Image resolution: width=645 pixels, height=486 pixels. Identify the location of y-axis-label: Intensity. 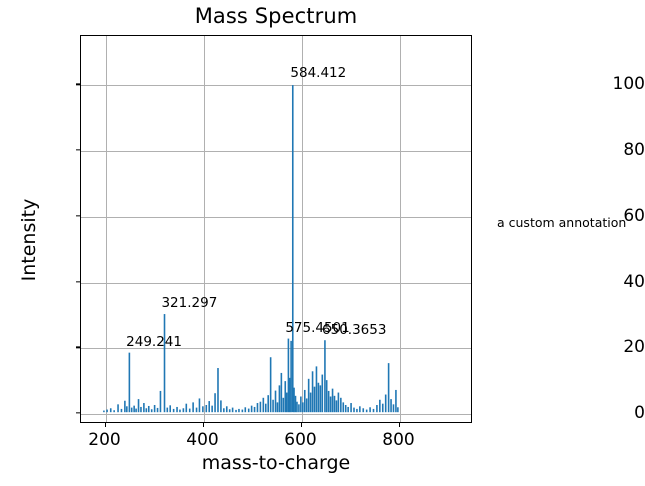
(29, 240).